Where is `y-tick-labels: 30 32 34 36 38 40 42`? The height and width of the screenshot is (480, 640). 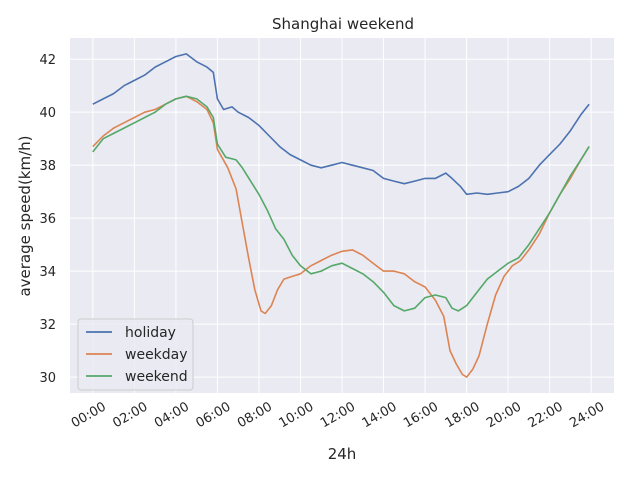
y-tick-labels: 30 32 34 36 38 40 42 is located at coordinates (47, 219).